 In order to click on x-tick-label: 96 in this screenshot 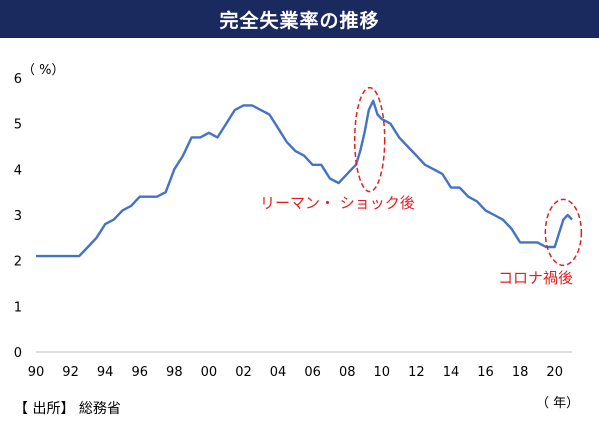, I will do `click(139, 372)`.